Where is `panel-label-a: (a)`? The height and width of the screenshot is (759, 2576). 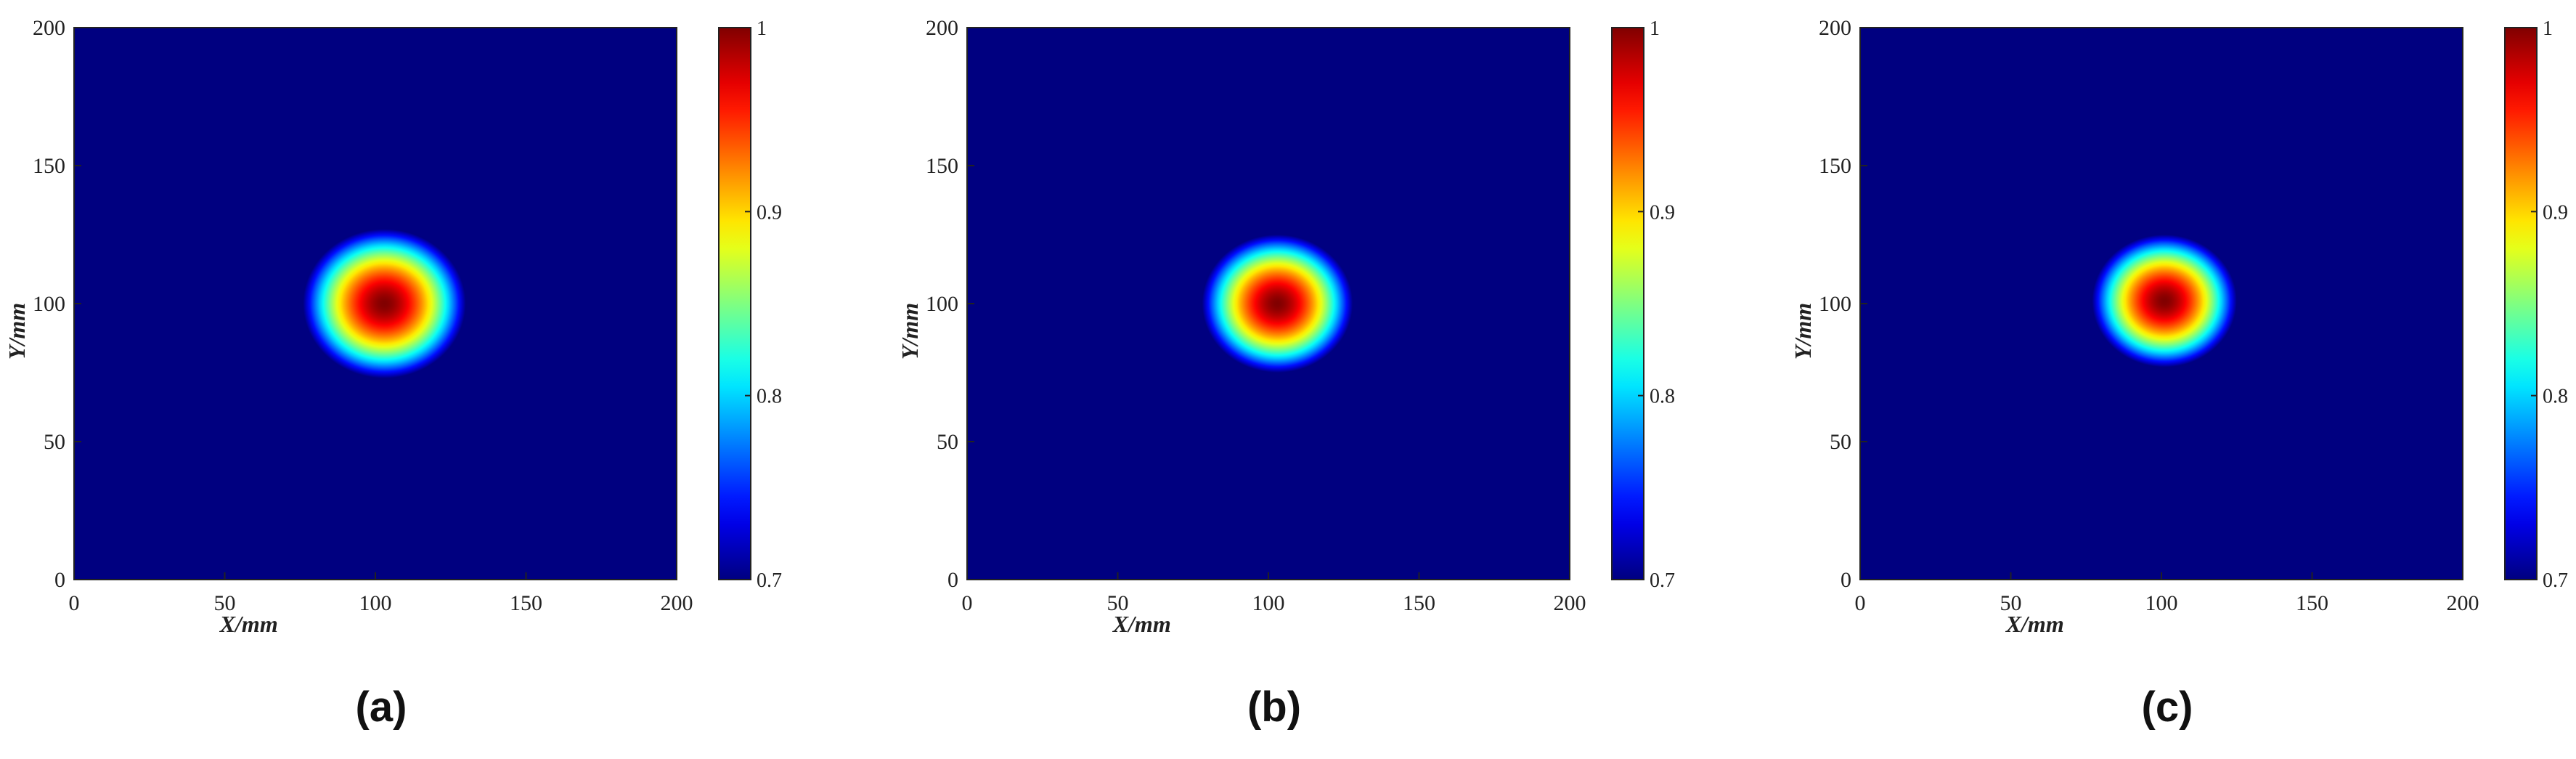 panel-label-a: (a) is located at coordinates (381, 707).